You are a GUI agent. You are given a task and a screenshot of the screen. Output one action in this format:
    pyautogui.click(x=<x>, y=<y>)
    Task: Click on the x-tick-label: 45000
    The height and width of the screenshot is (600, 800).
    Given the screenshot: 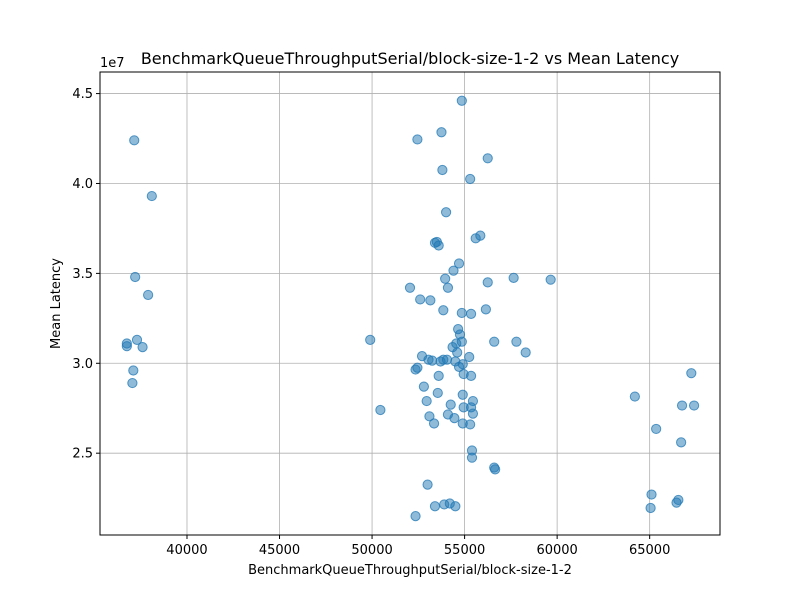 What is the action you would take?
    pyautogui.click(x=279, y=550)
    